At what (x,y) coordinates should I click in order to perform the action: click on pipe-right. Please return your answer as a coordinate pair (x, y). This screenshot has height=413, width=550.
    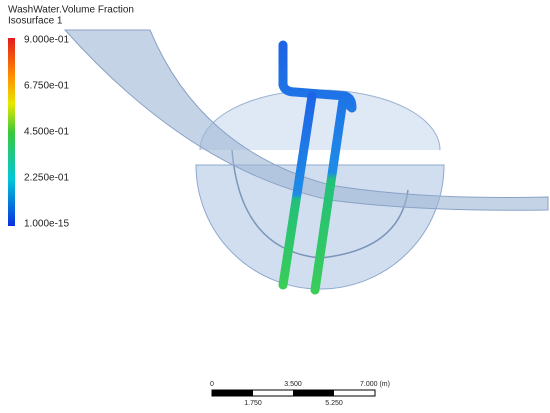
    Looking at the image, I should click on (317, 167).